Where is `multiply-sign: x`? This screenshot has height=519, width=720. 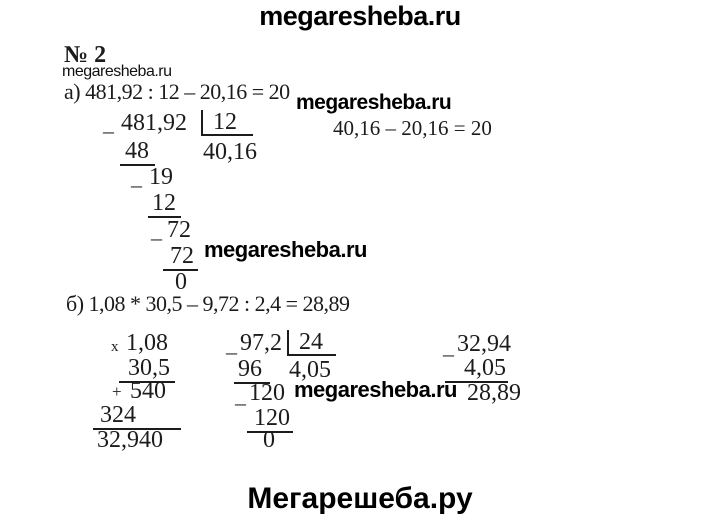 multiply-sign: x is located at coordinates (115, 347).